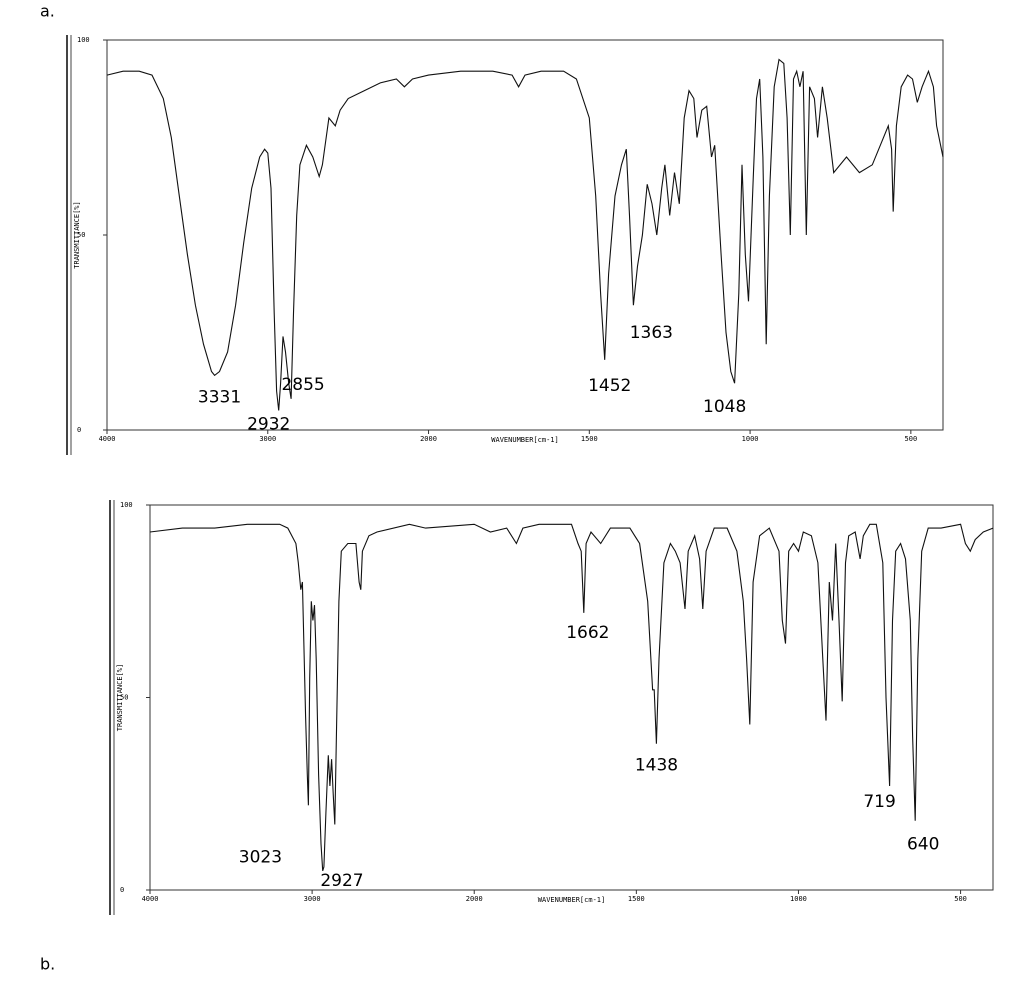 The height and width of the screenshot is (987, 1024). I want to click on peak-label: 2927, so click(341, 881).